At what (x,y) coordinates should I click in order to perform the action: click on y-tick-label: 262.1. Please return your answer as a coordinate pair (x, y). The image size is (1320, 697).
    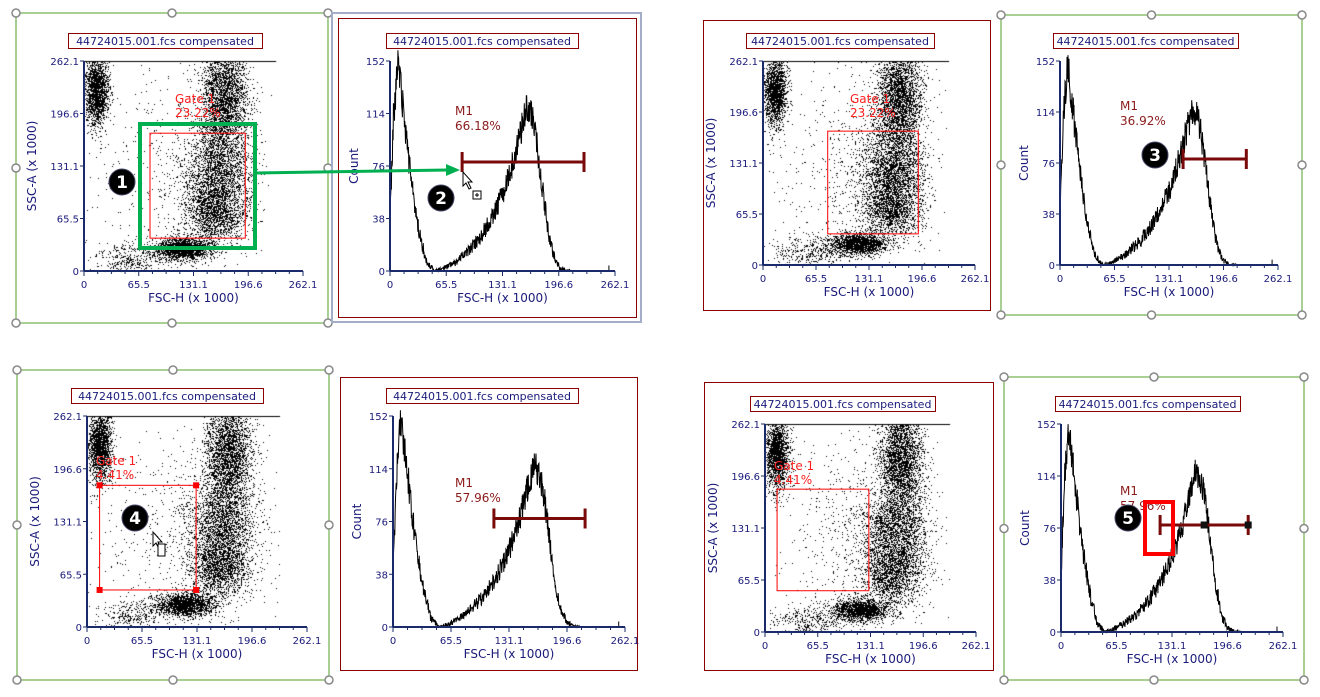
    Looking at the image, I should click on (67, 417).